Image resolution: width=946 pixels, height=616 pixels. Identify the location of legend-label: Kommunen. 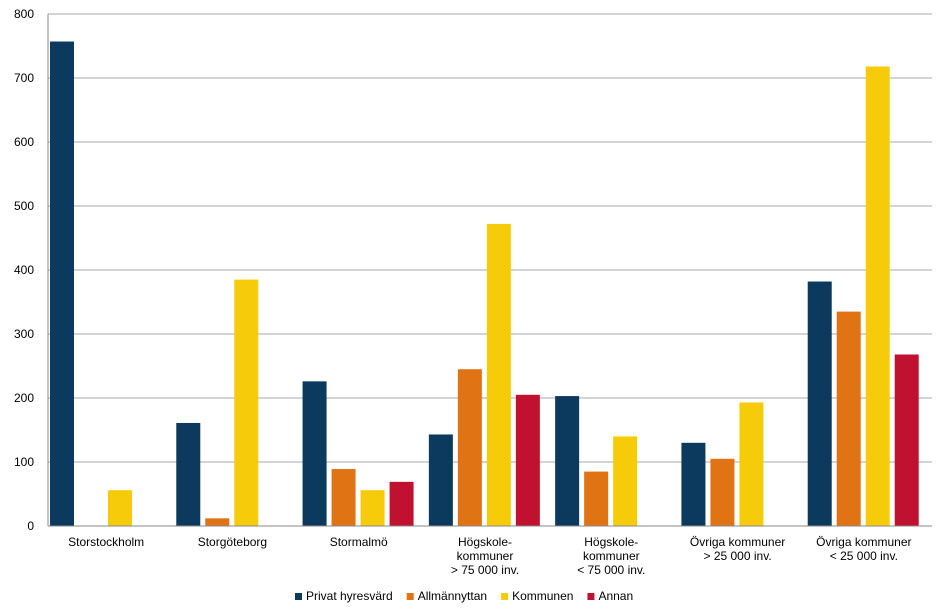
(542, 596).